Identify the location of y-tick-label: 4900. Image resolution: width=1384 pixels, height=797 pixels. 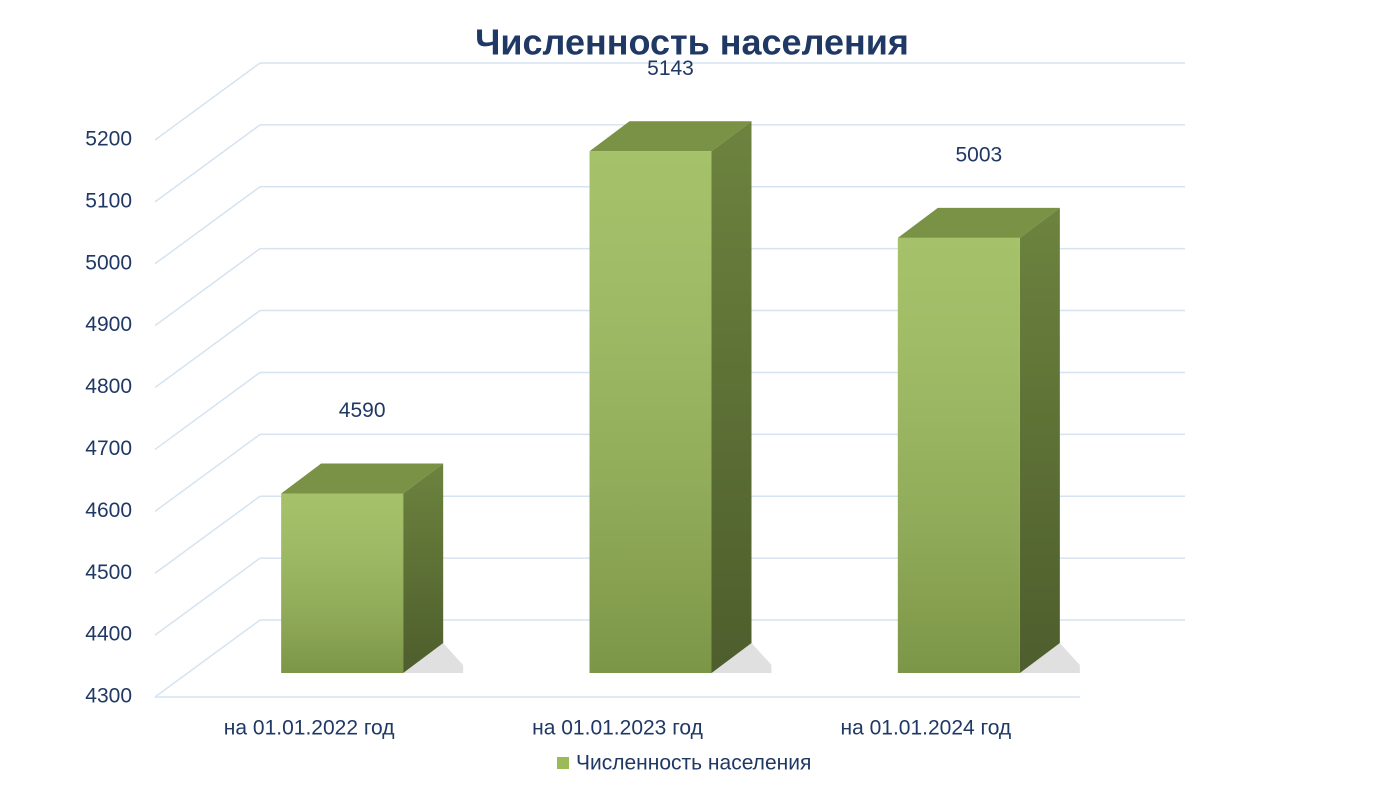
(108, 324).